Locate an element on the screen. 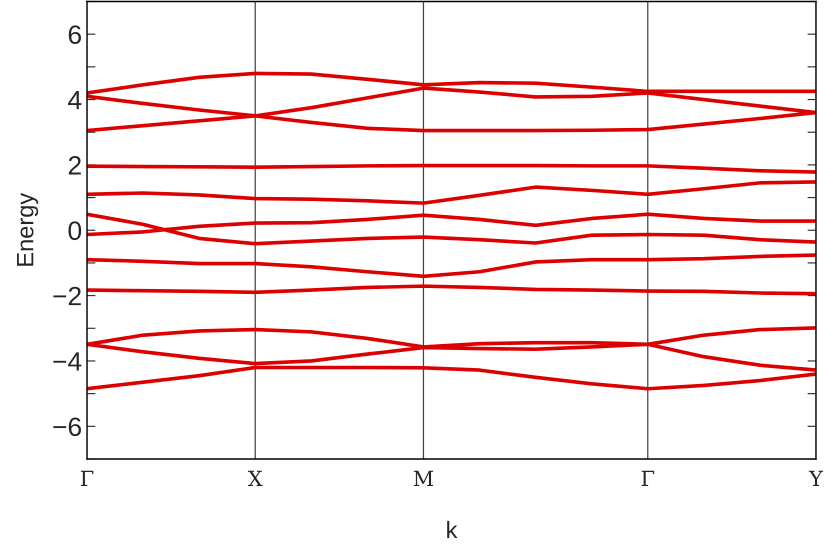  x-tick-label: X is located at coordinates (255, 478).